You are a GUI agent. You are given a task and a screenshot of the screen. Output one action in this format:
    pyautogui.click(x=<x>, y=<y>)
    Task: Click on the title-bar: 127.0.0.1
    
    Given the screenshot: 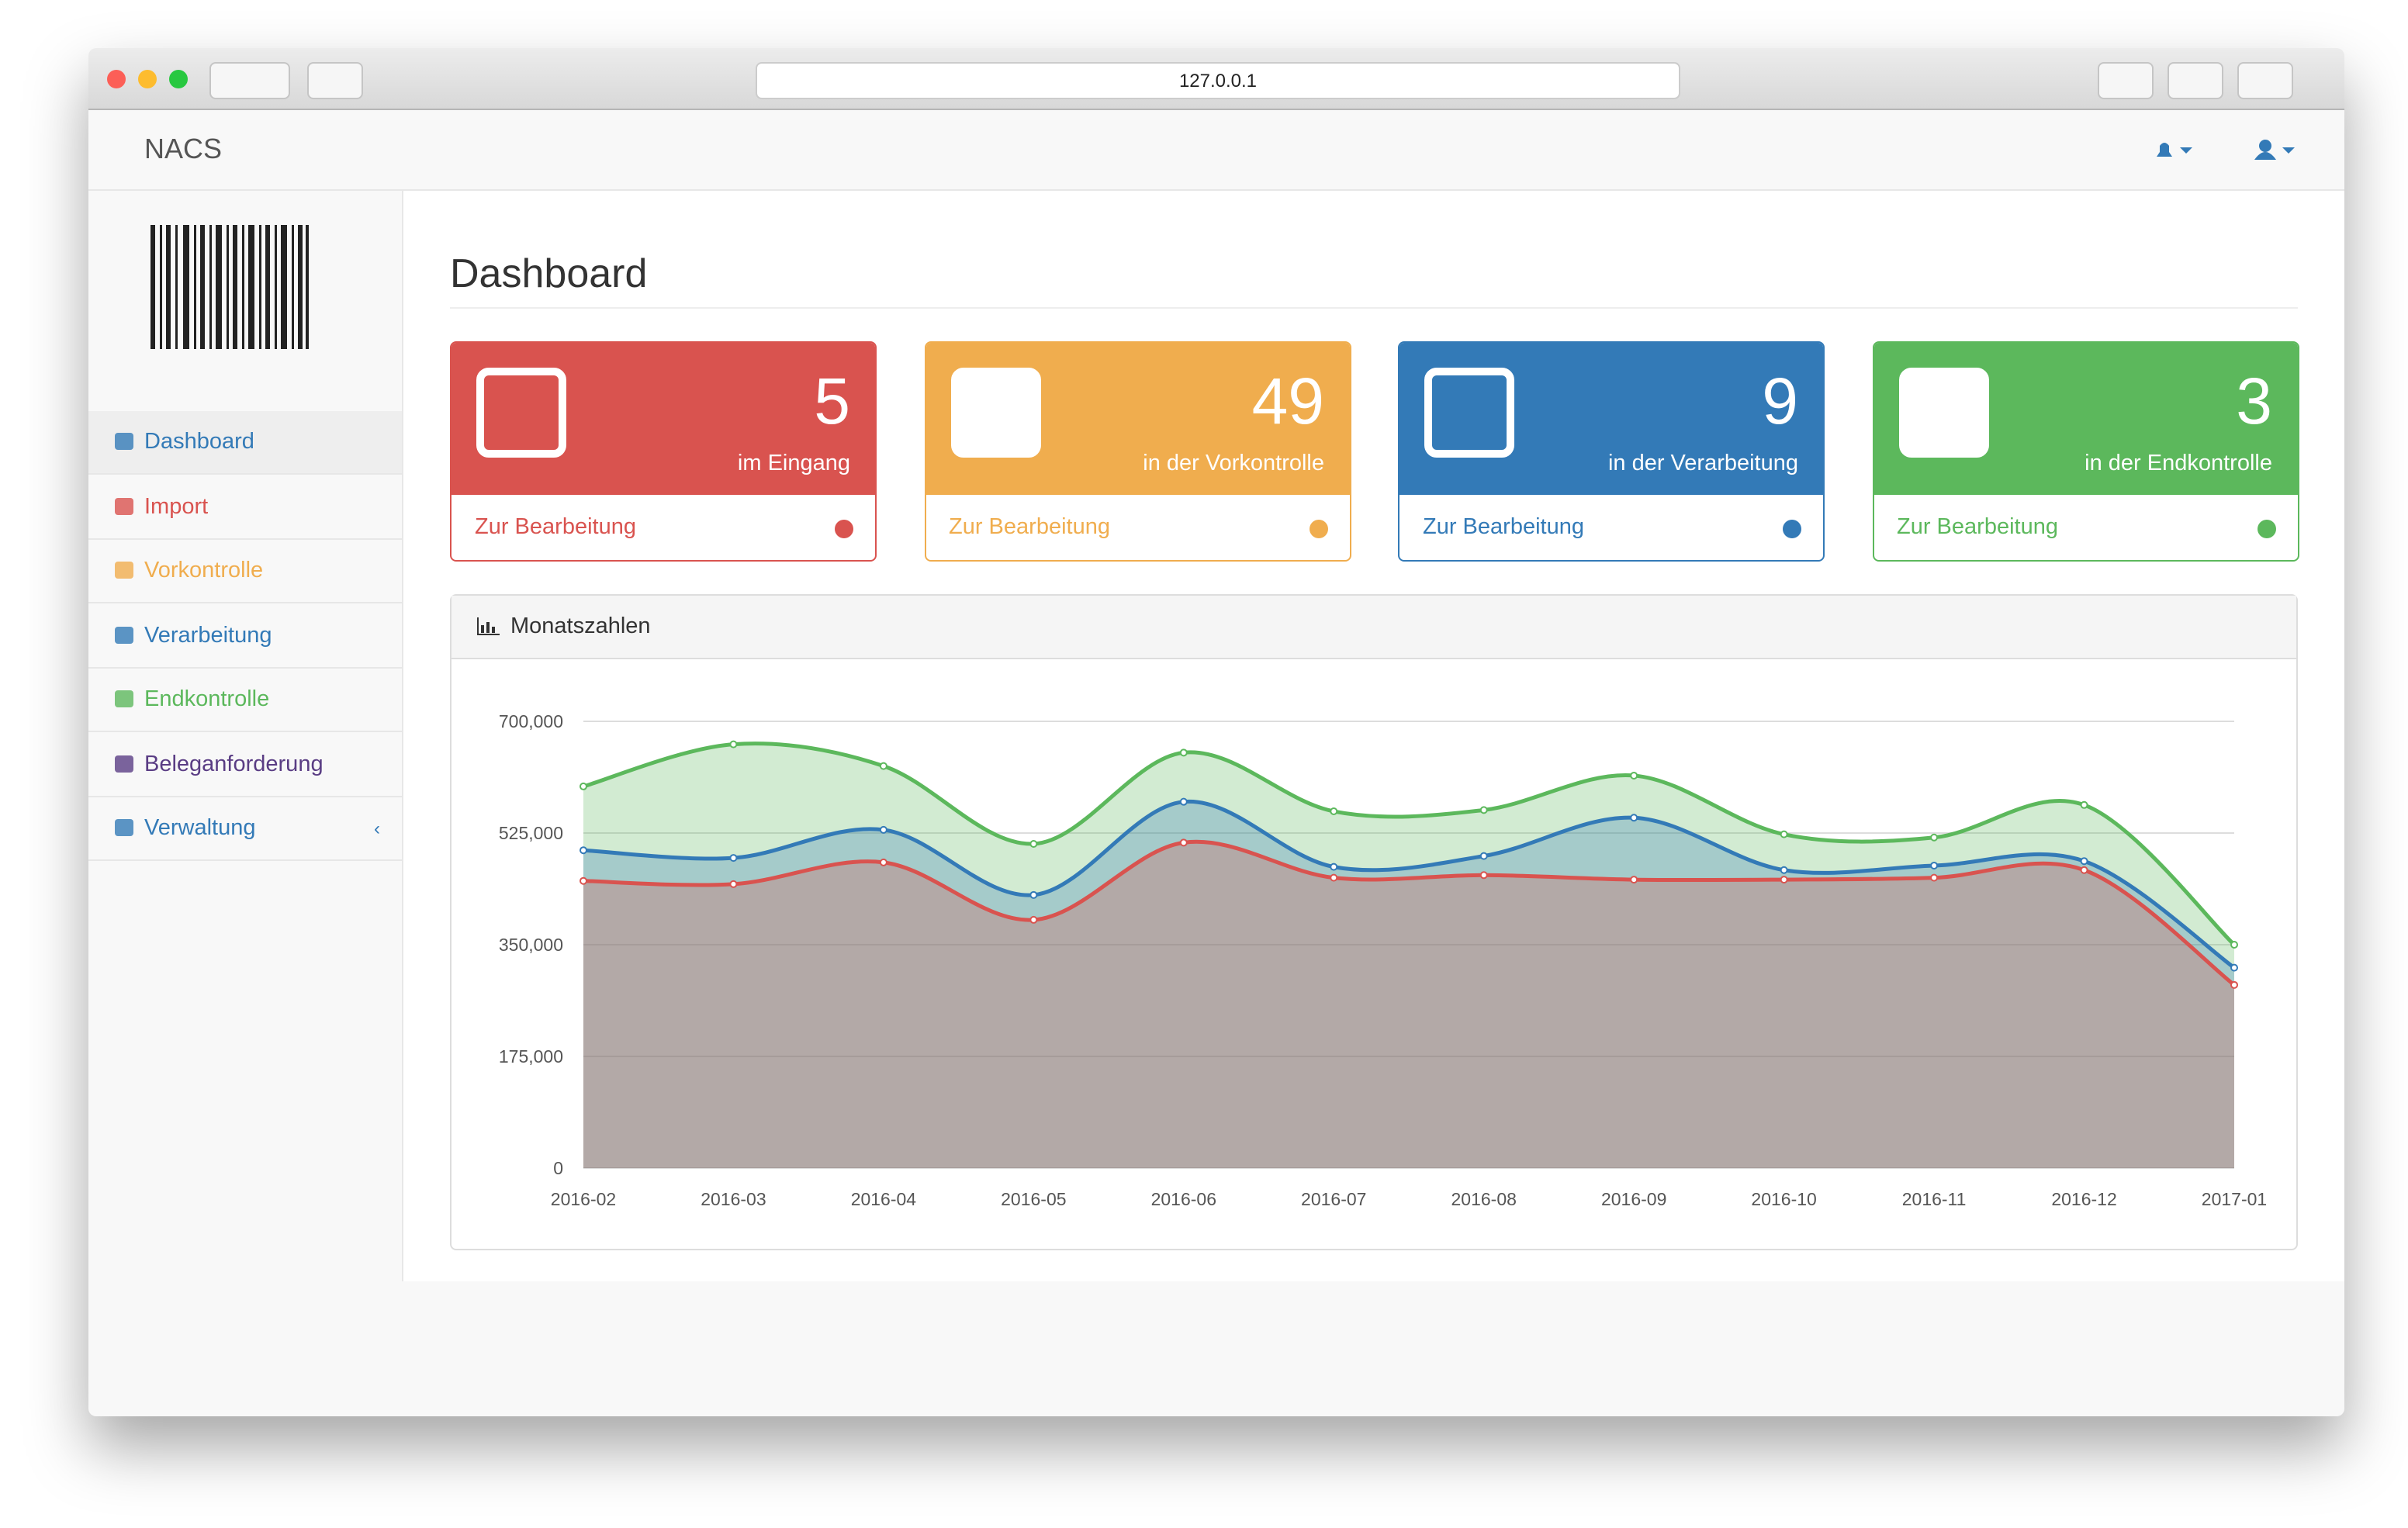 What is the action you would take?
    pyautogui.click(x=1216, y=79)
    